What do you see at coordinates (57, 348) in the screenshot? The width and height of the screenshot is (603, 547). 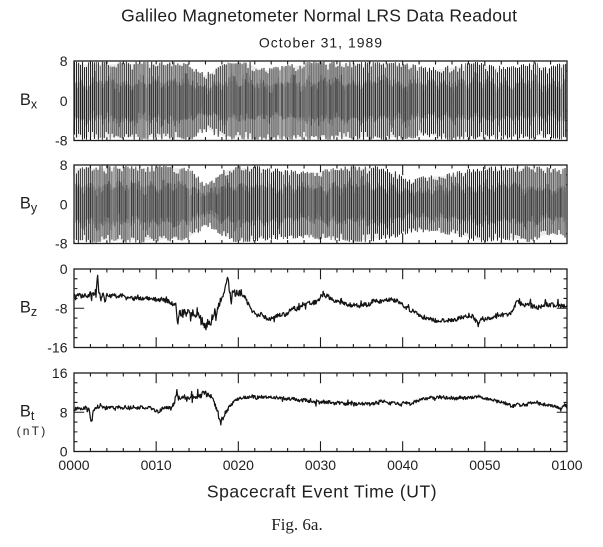 I see `svg-text: -16` at bounding box center [57, 348].